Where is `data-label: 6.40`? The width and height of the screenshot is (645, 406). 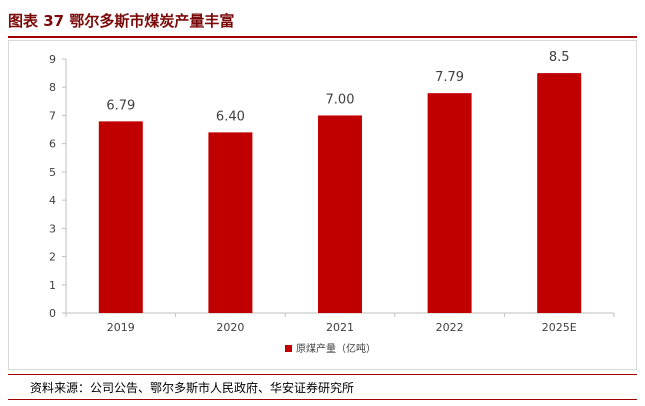 data-label: 6.40 is located at coordinates (230, 116).